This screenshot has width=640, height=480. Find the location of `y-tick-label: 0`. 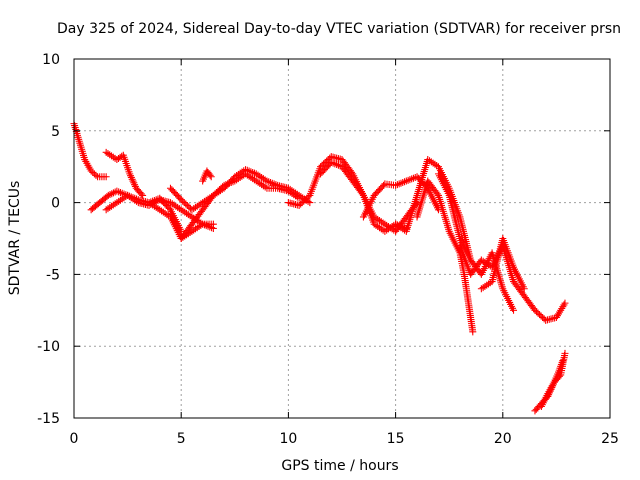

y-tick-label: 0 is located at coordinates (55, 204).